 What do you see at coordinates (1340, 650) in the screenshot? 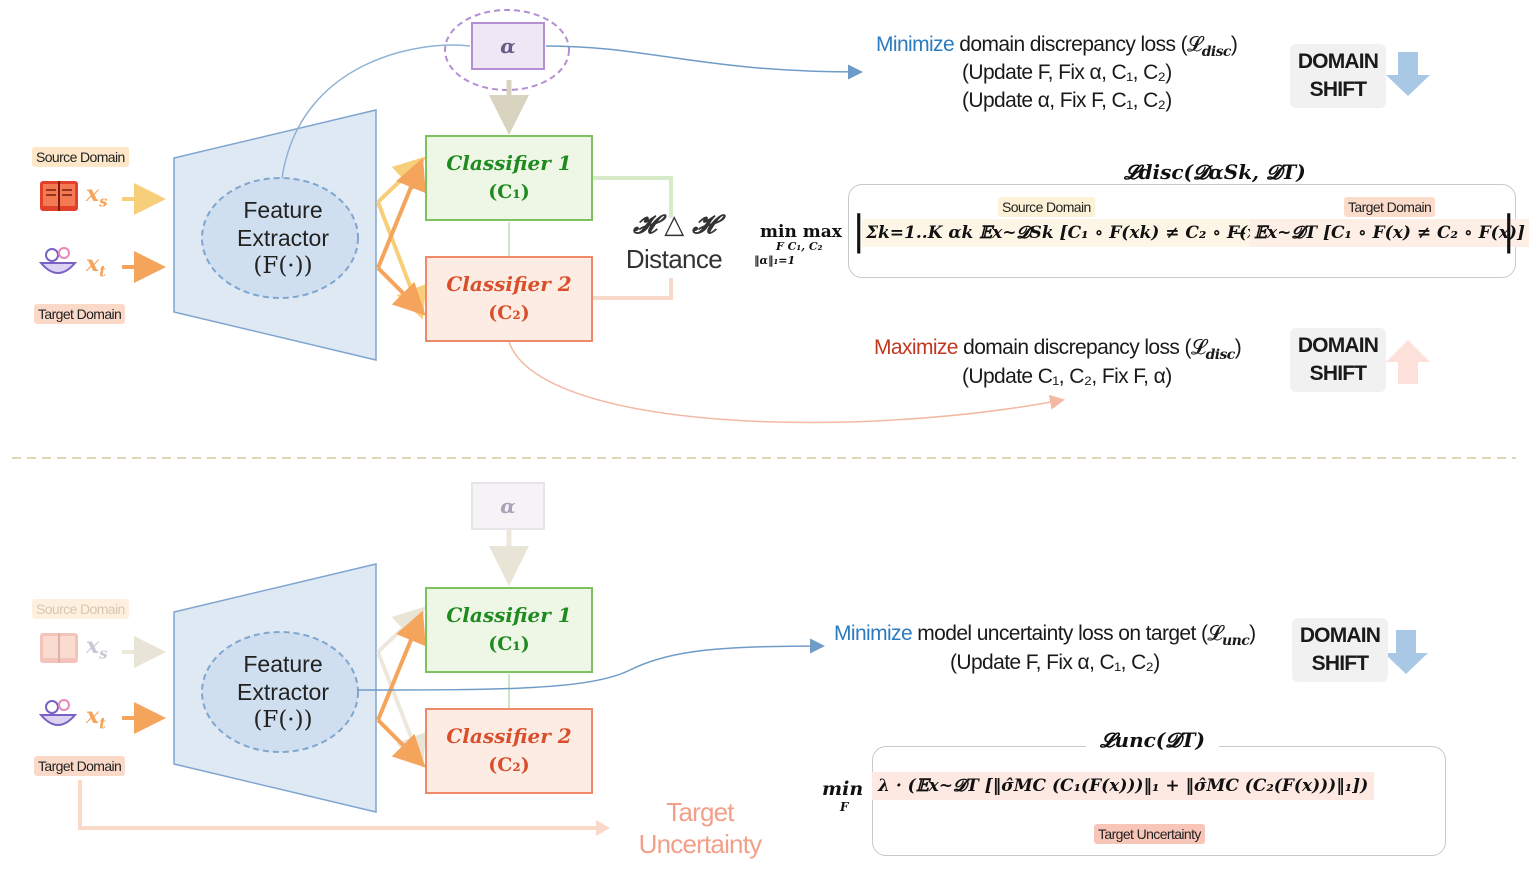
I see `domain-shift-badge-3: DOMAIN SHIFT` at bounding box center [1340, 650].